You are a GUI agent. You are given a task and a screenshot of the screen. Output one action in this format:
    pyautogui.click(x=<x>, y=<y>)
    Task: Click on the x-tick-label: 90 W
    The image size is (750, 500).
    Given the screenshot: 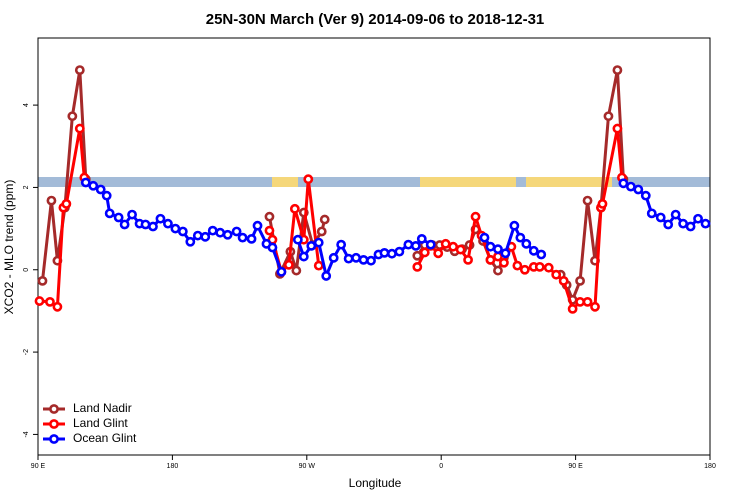 What is the action you would take?
    pyautogui.click(x=307, y=466)
    